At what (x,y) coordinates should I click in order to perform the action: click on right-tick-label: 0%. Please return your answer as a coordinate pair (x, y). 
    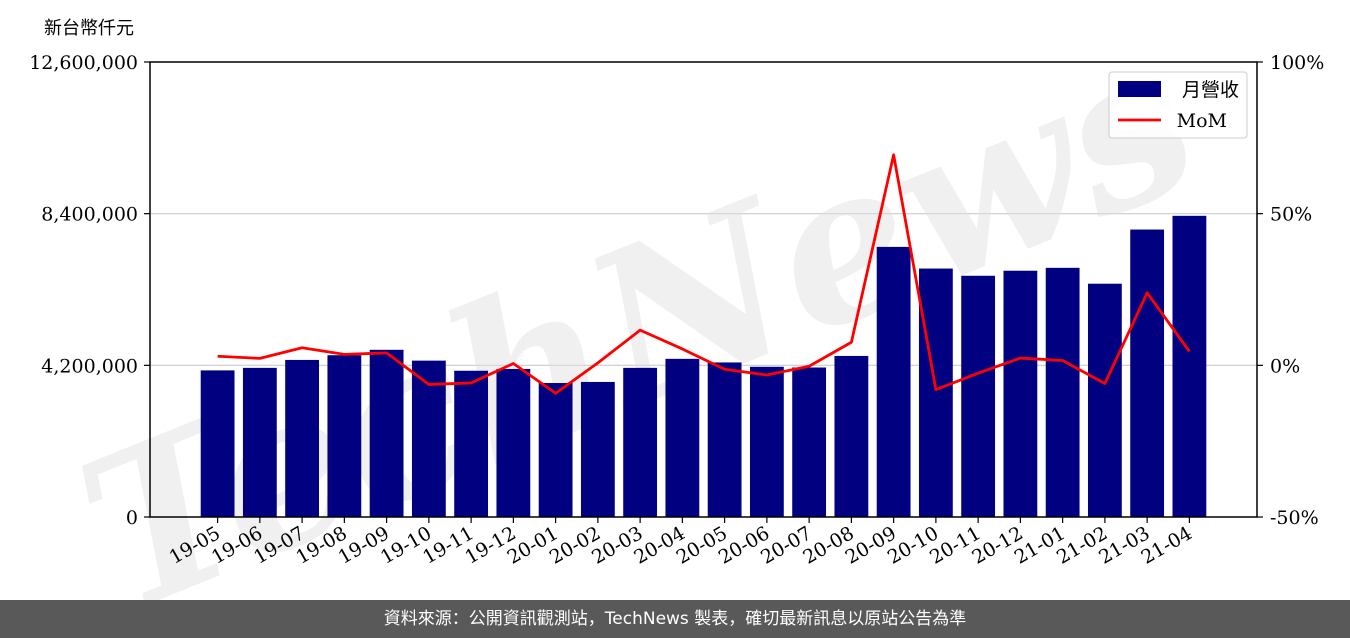
    Looking at the image, I should click on (1285, 366).